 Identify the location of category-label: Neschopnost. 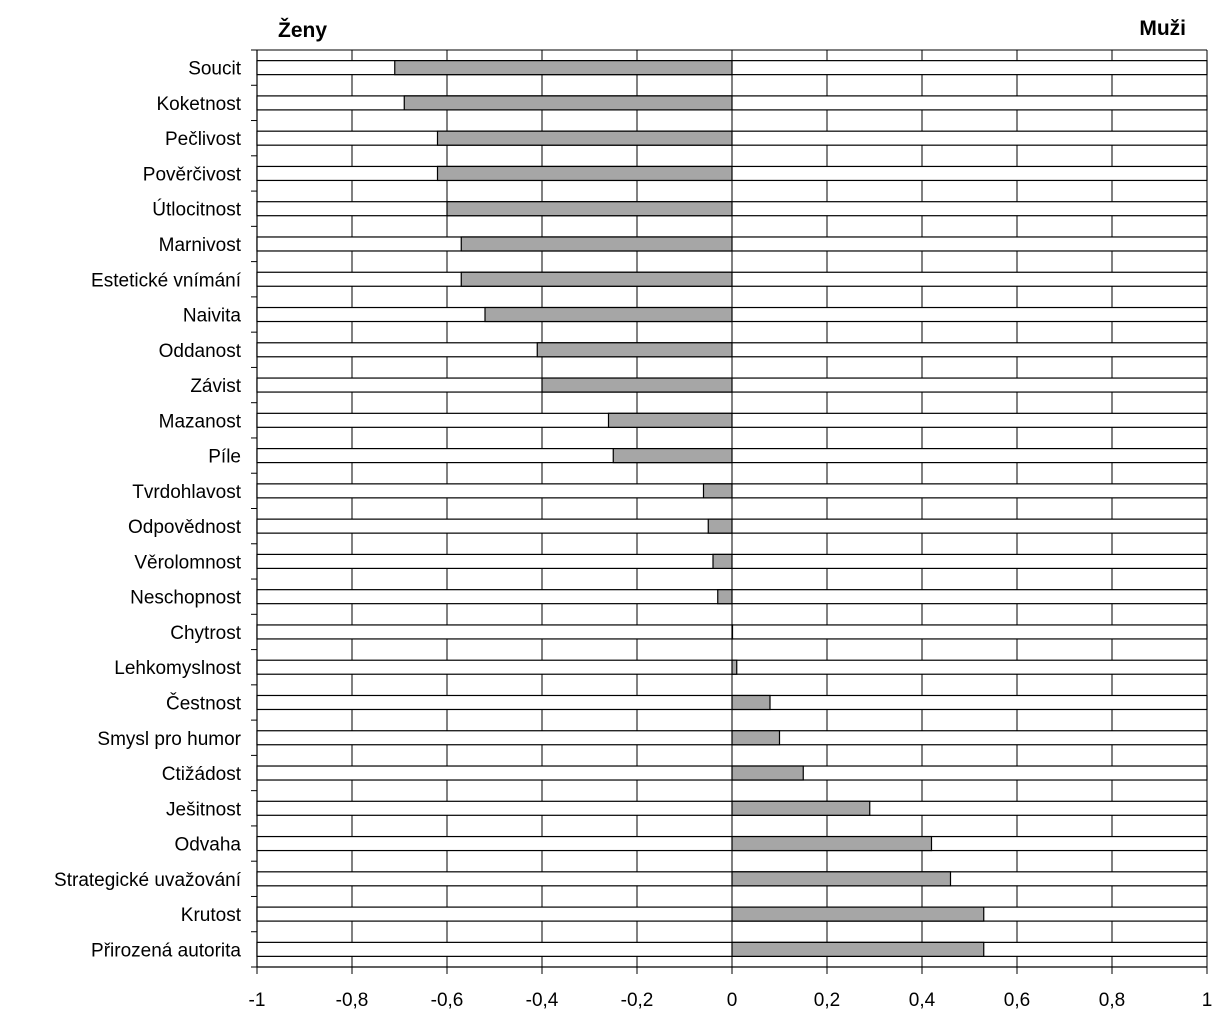
(186, 598).